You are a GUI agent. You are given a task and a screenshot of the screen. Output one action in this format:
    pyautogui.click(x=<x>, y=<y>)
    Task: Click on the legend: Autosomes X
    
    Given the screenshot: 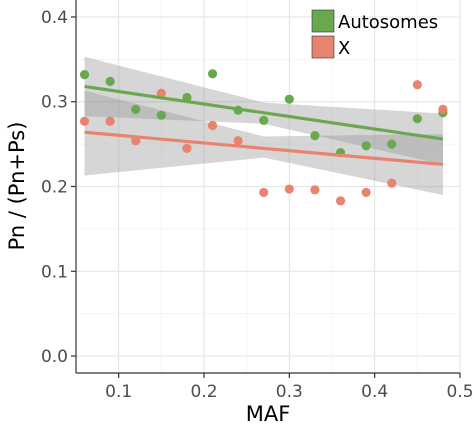 What is the action you would take?
    pyautogui.click(x=374, y=34)
    